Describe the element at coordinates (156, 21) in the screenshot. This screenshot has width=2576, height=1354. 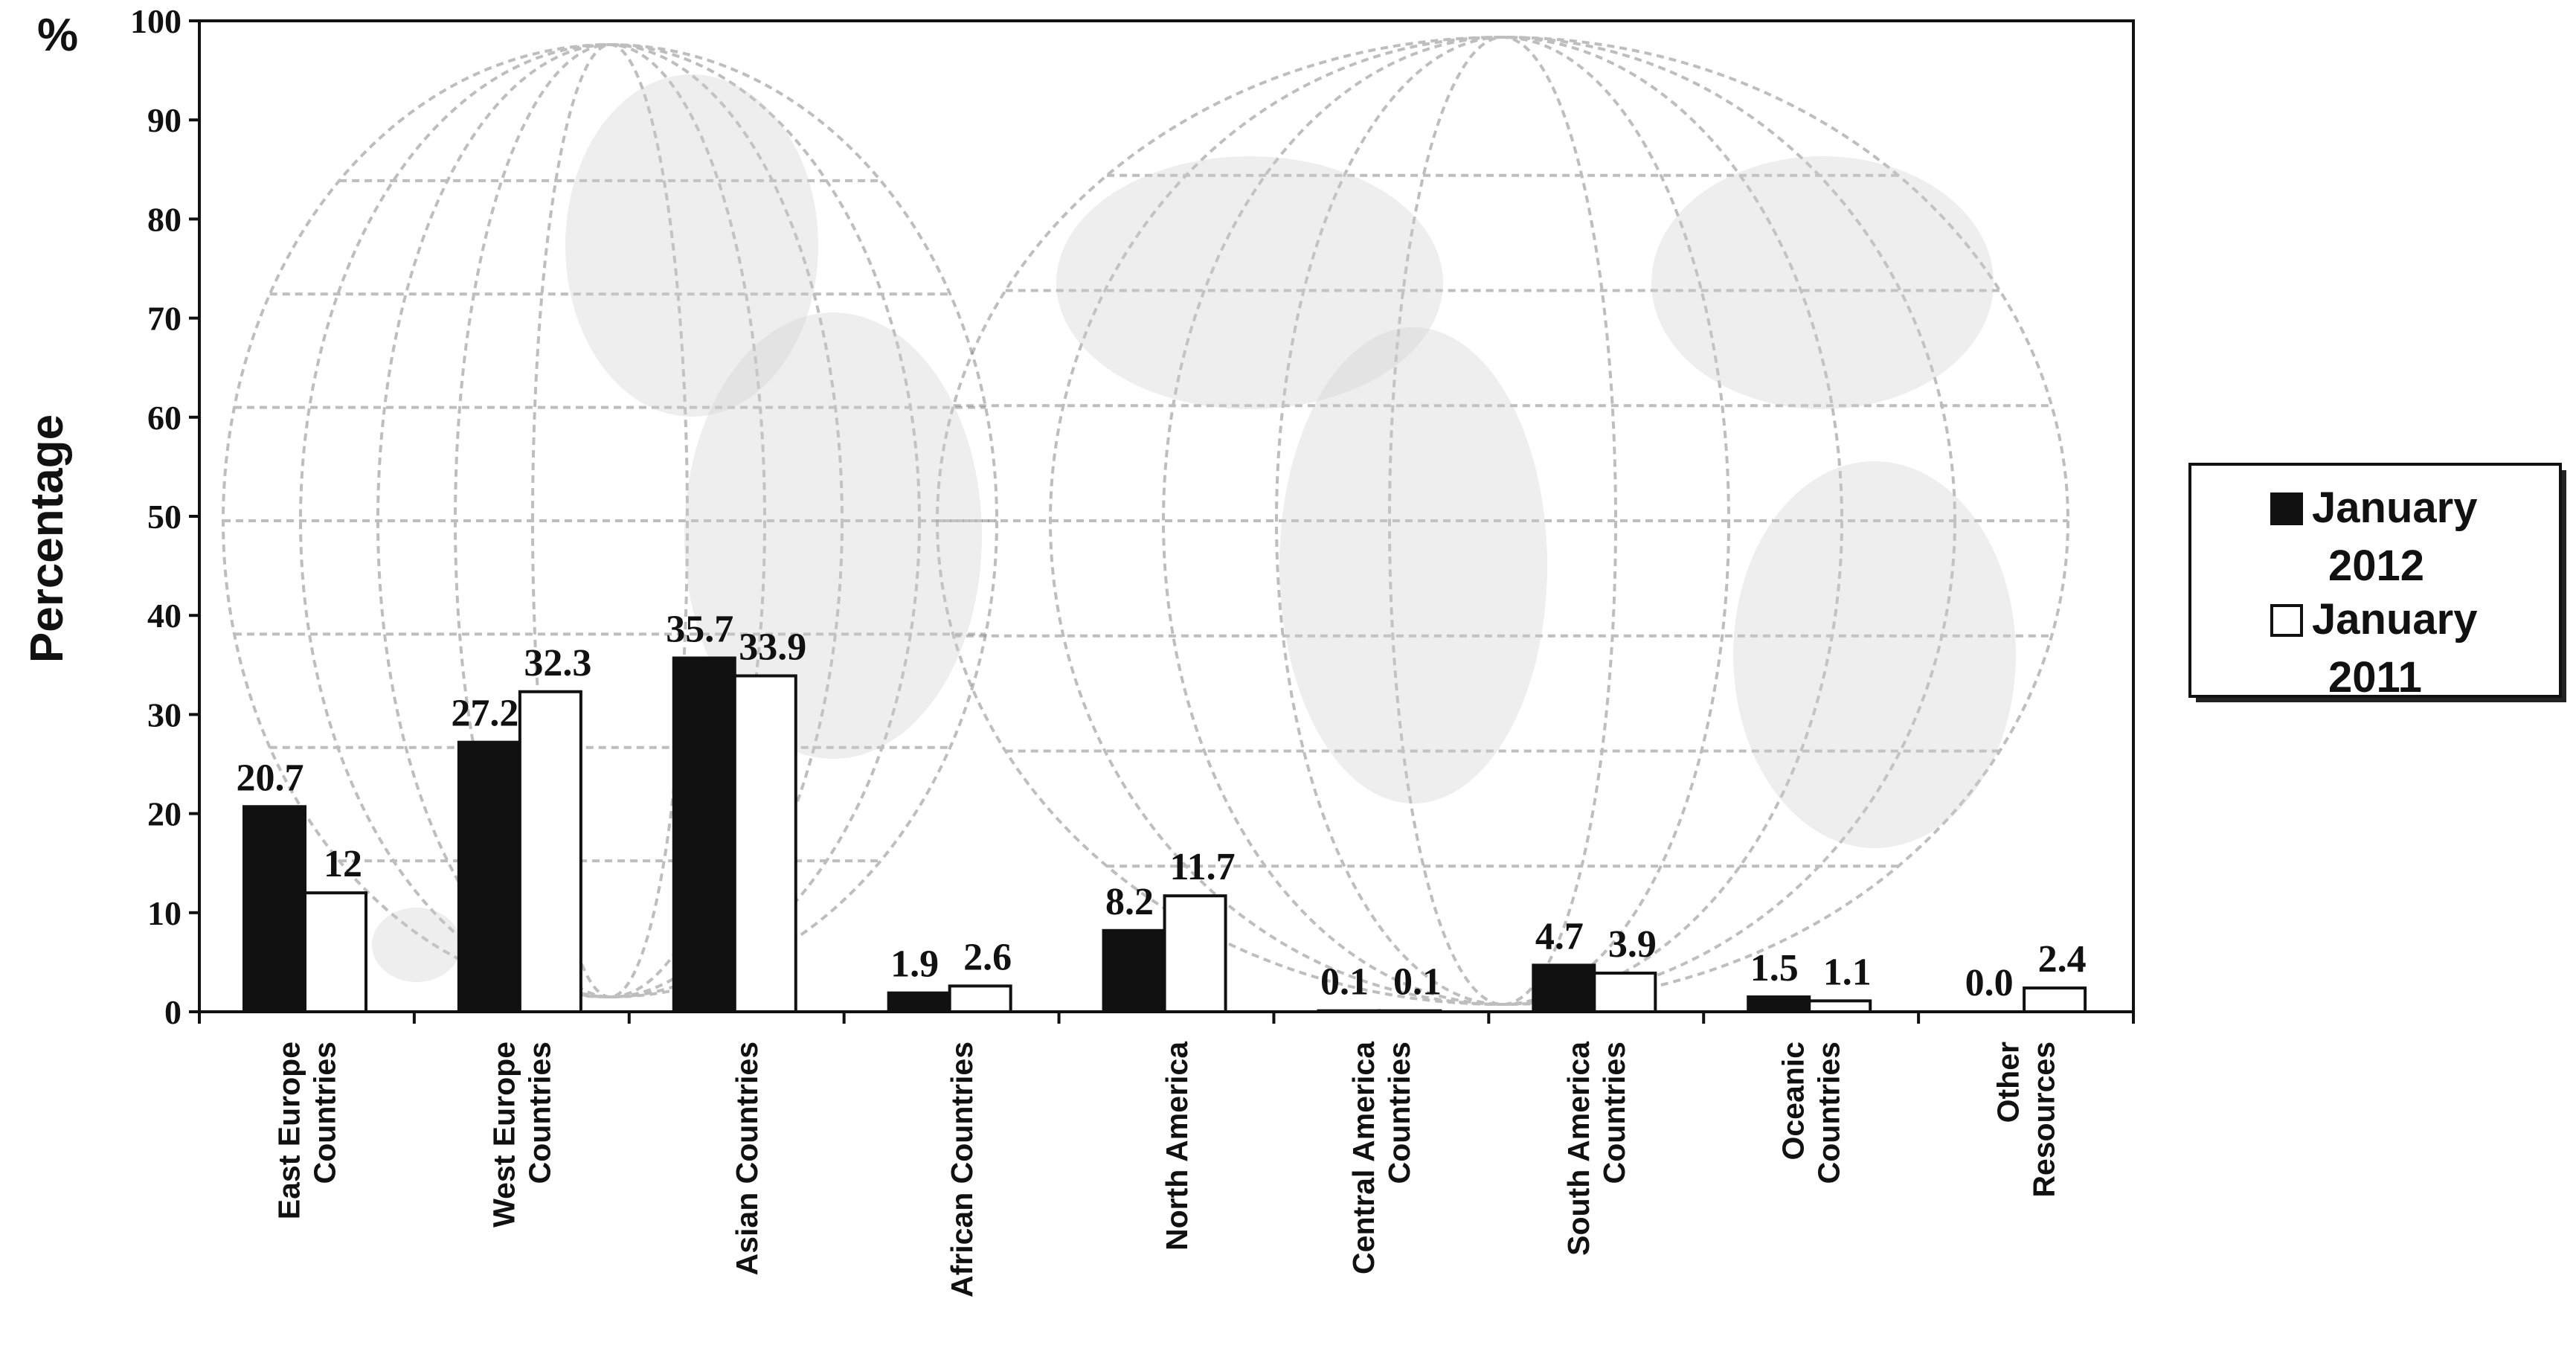
I see `y-tick-label: 100` at that location.